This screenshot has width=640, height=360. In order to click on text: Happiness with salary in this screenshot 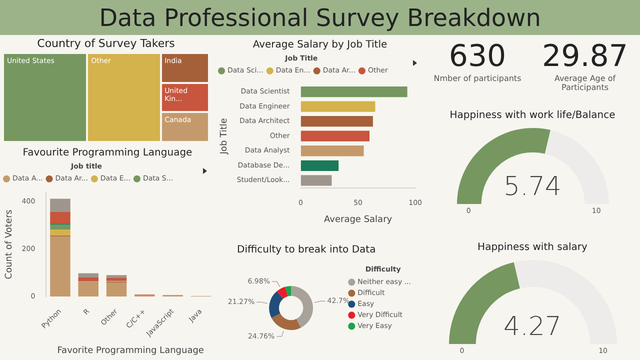, I will do `click(532, 247)`.